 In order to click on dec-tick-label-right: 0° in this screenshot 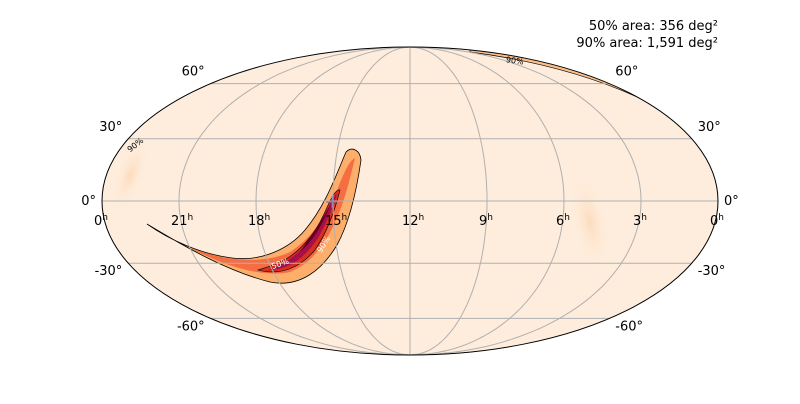, I will do `click(731, 201)`.